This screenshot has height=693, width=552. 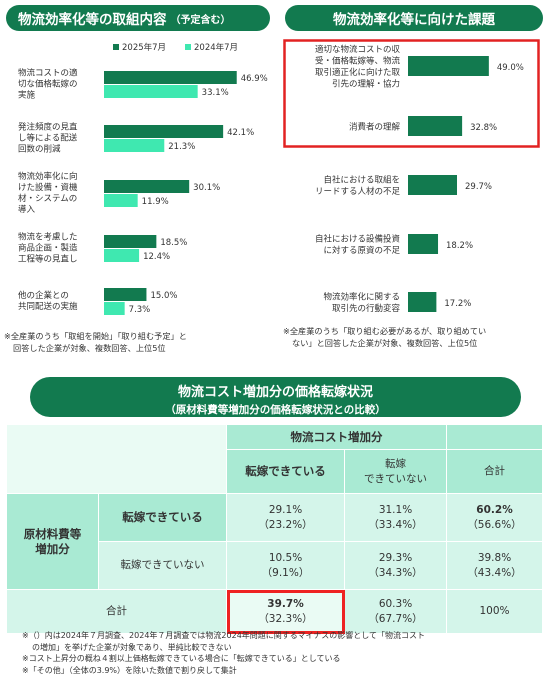 I want to click on table-title: 物流コスト増加分の価格転嫁状況, so click(x=275, y=392).